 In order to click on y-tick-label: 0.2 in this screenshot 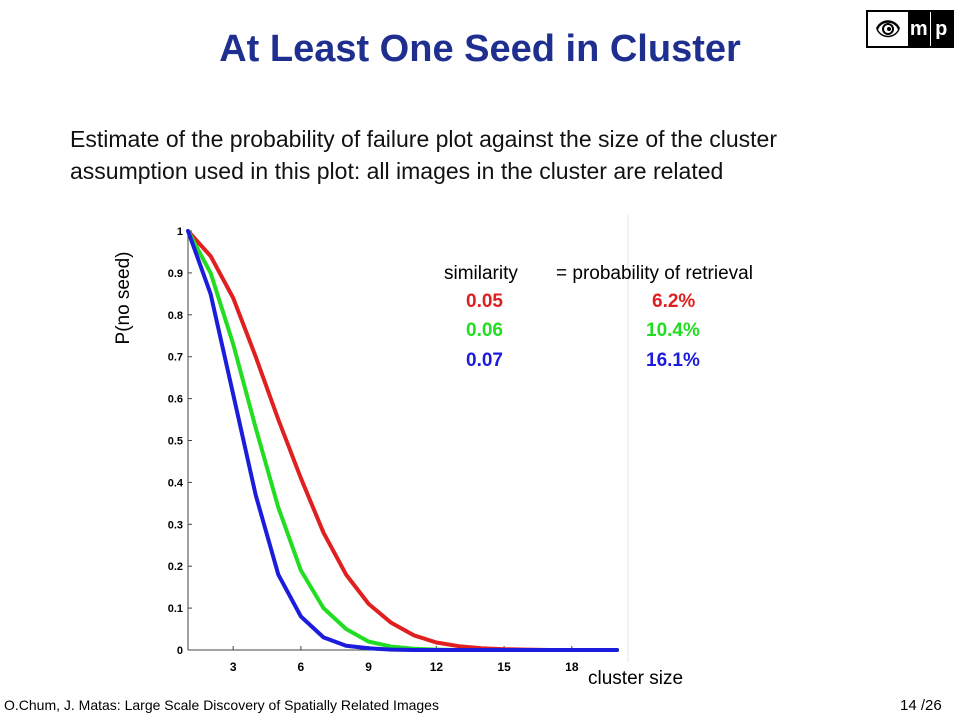, I will do `click(175, 567)`.